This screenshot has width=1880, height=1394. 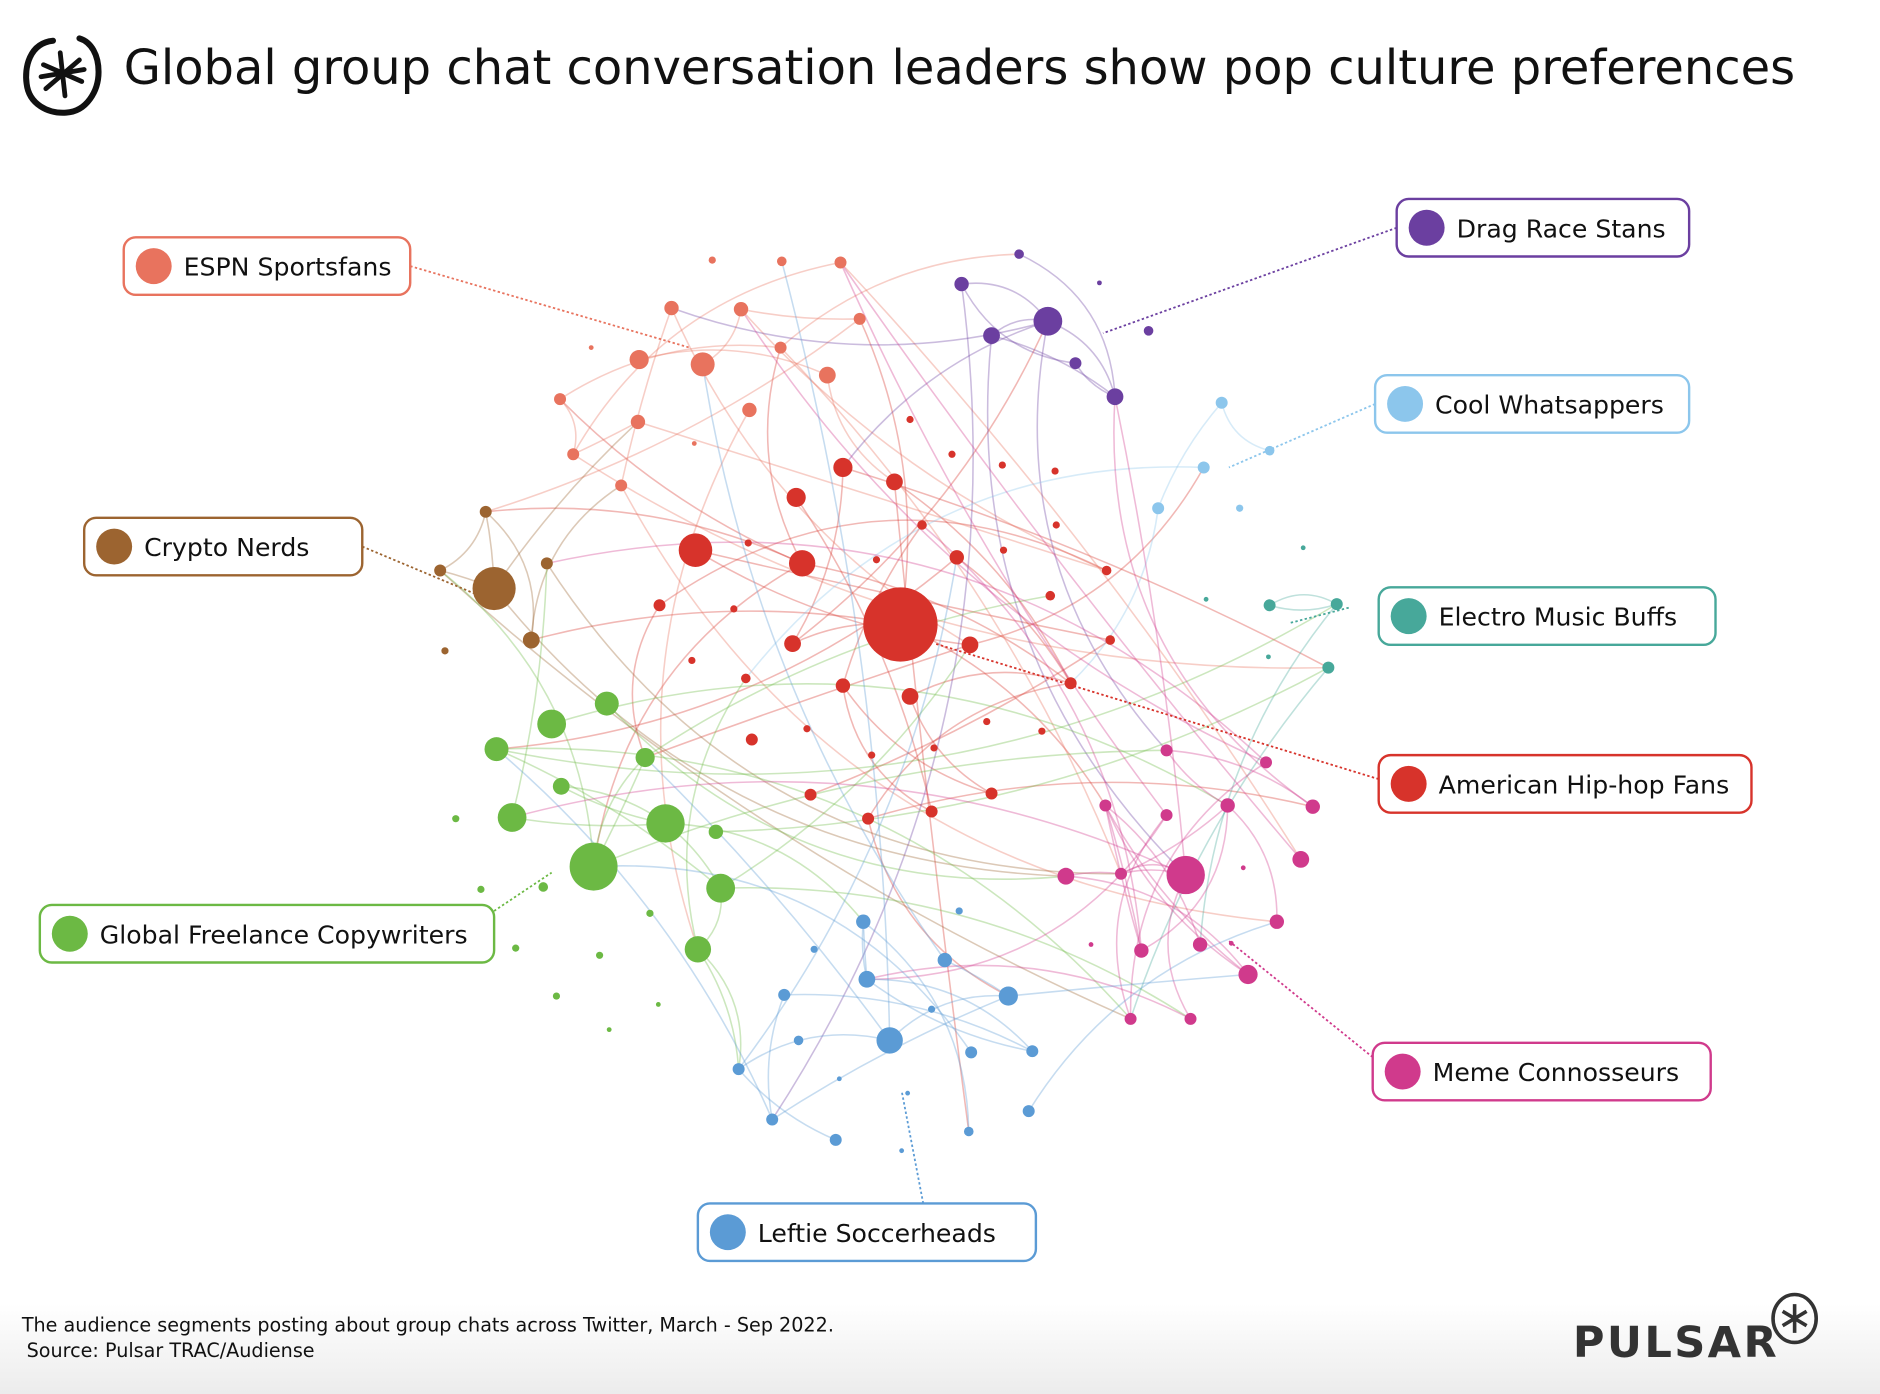 I want to click on label-whatsapp: Cool Whatsappers, so click(x=1532, y=403).